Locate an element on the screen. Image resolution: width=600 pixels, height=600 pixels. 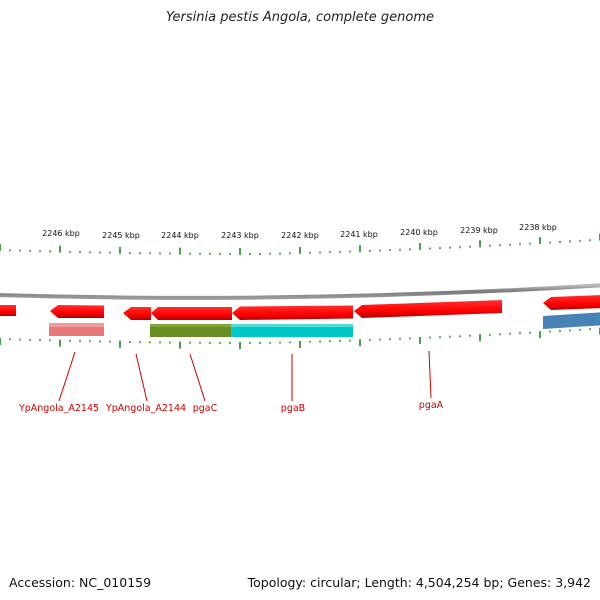
accession-text: Accession: NC_010159 is located at coordinates (80, 582).